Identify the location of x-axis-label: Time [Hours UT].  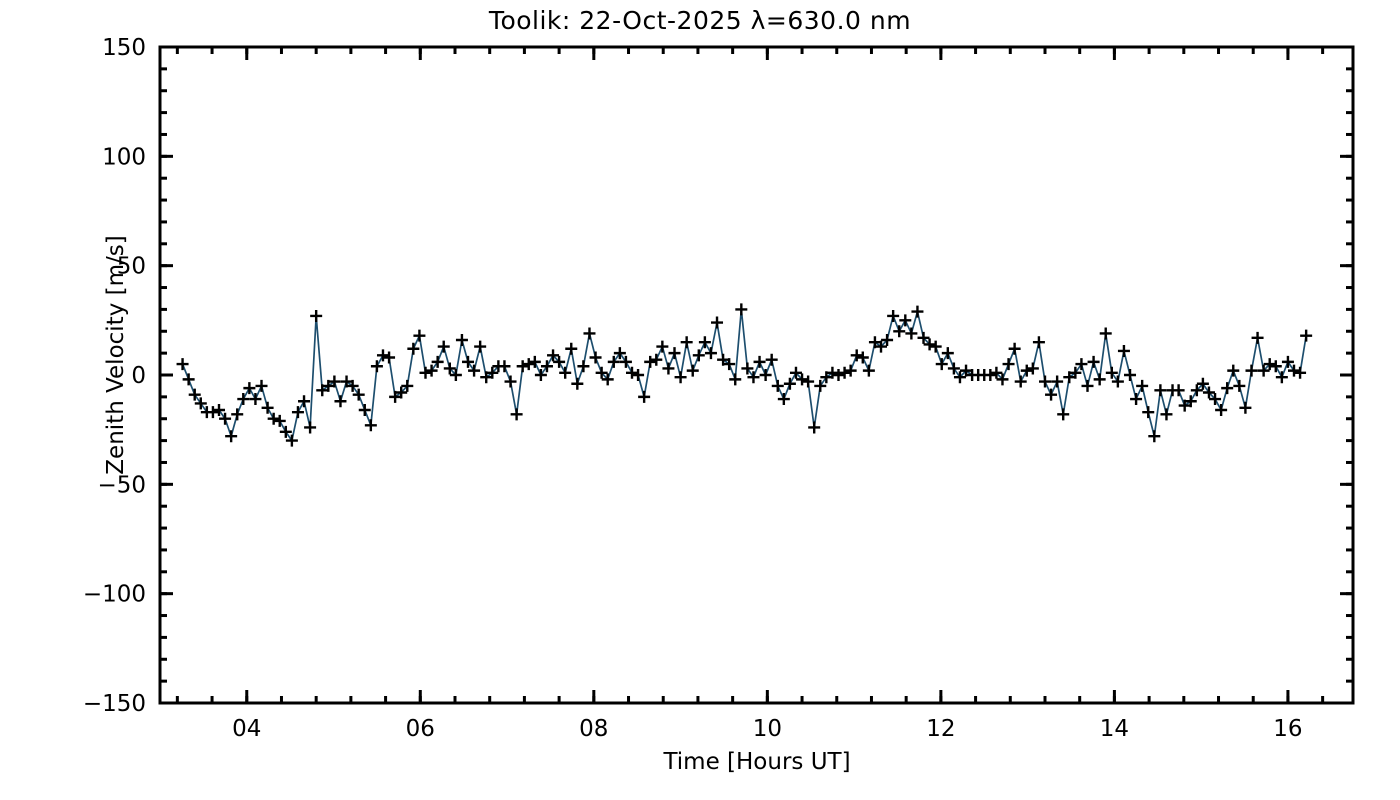
(757, 762).